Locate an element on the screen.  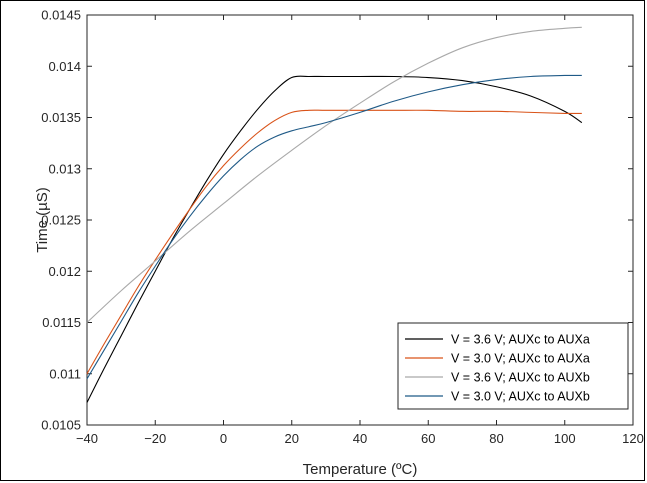
legend-label-4: V = 3.0 V; AUXc to AUXb is located at coordinates (520, 397).